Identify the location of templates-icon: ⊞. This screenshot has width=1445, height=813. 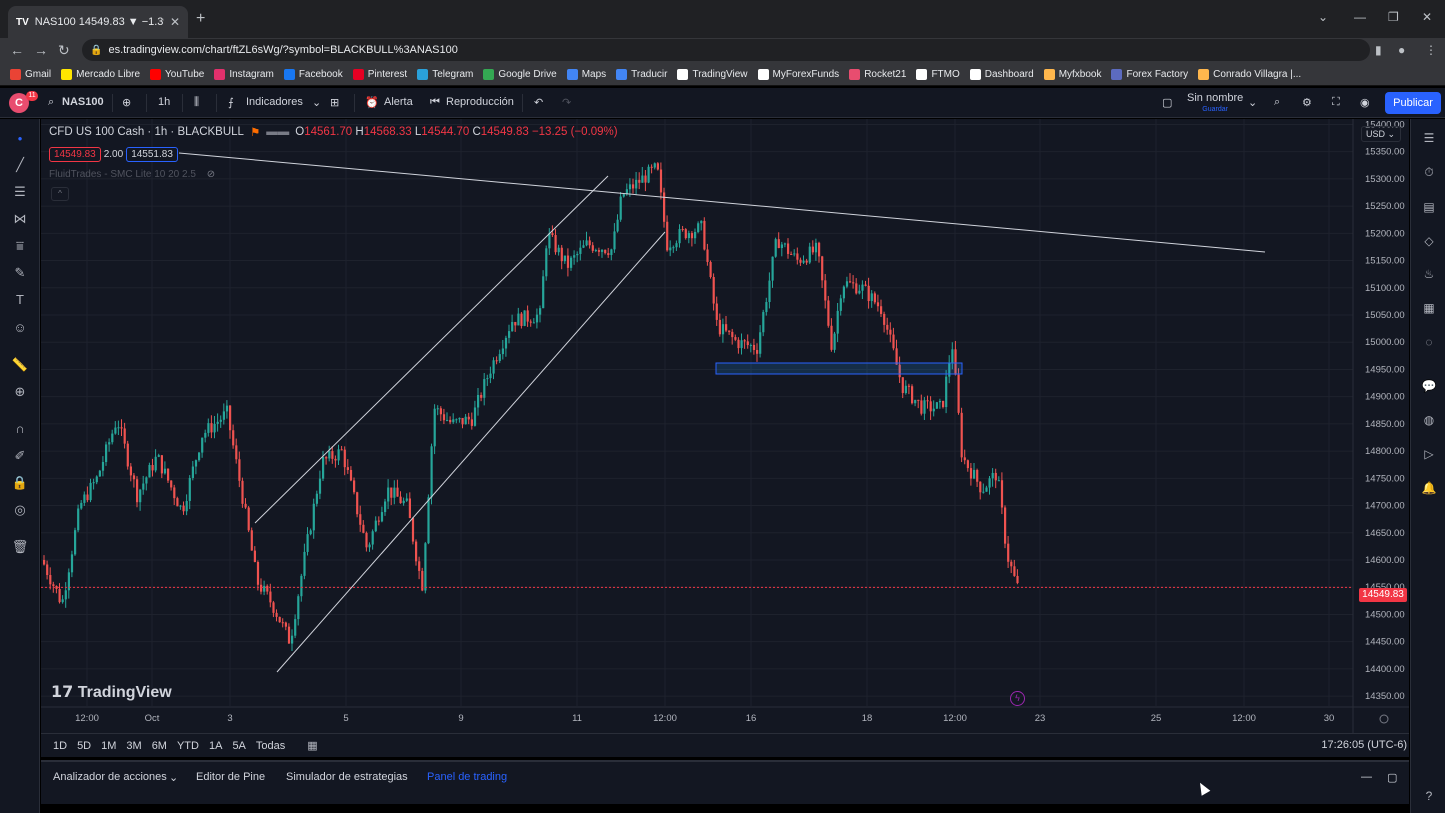
(335, 103).